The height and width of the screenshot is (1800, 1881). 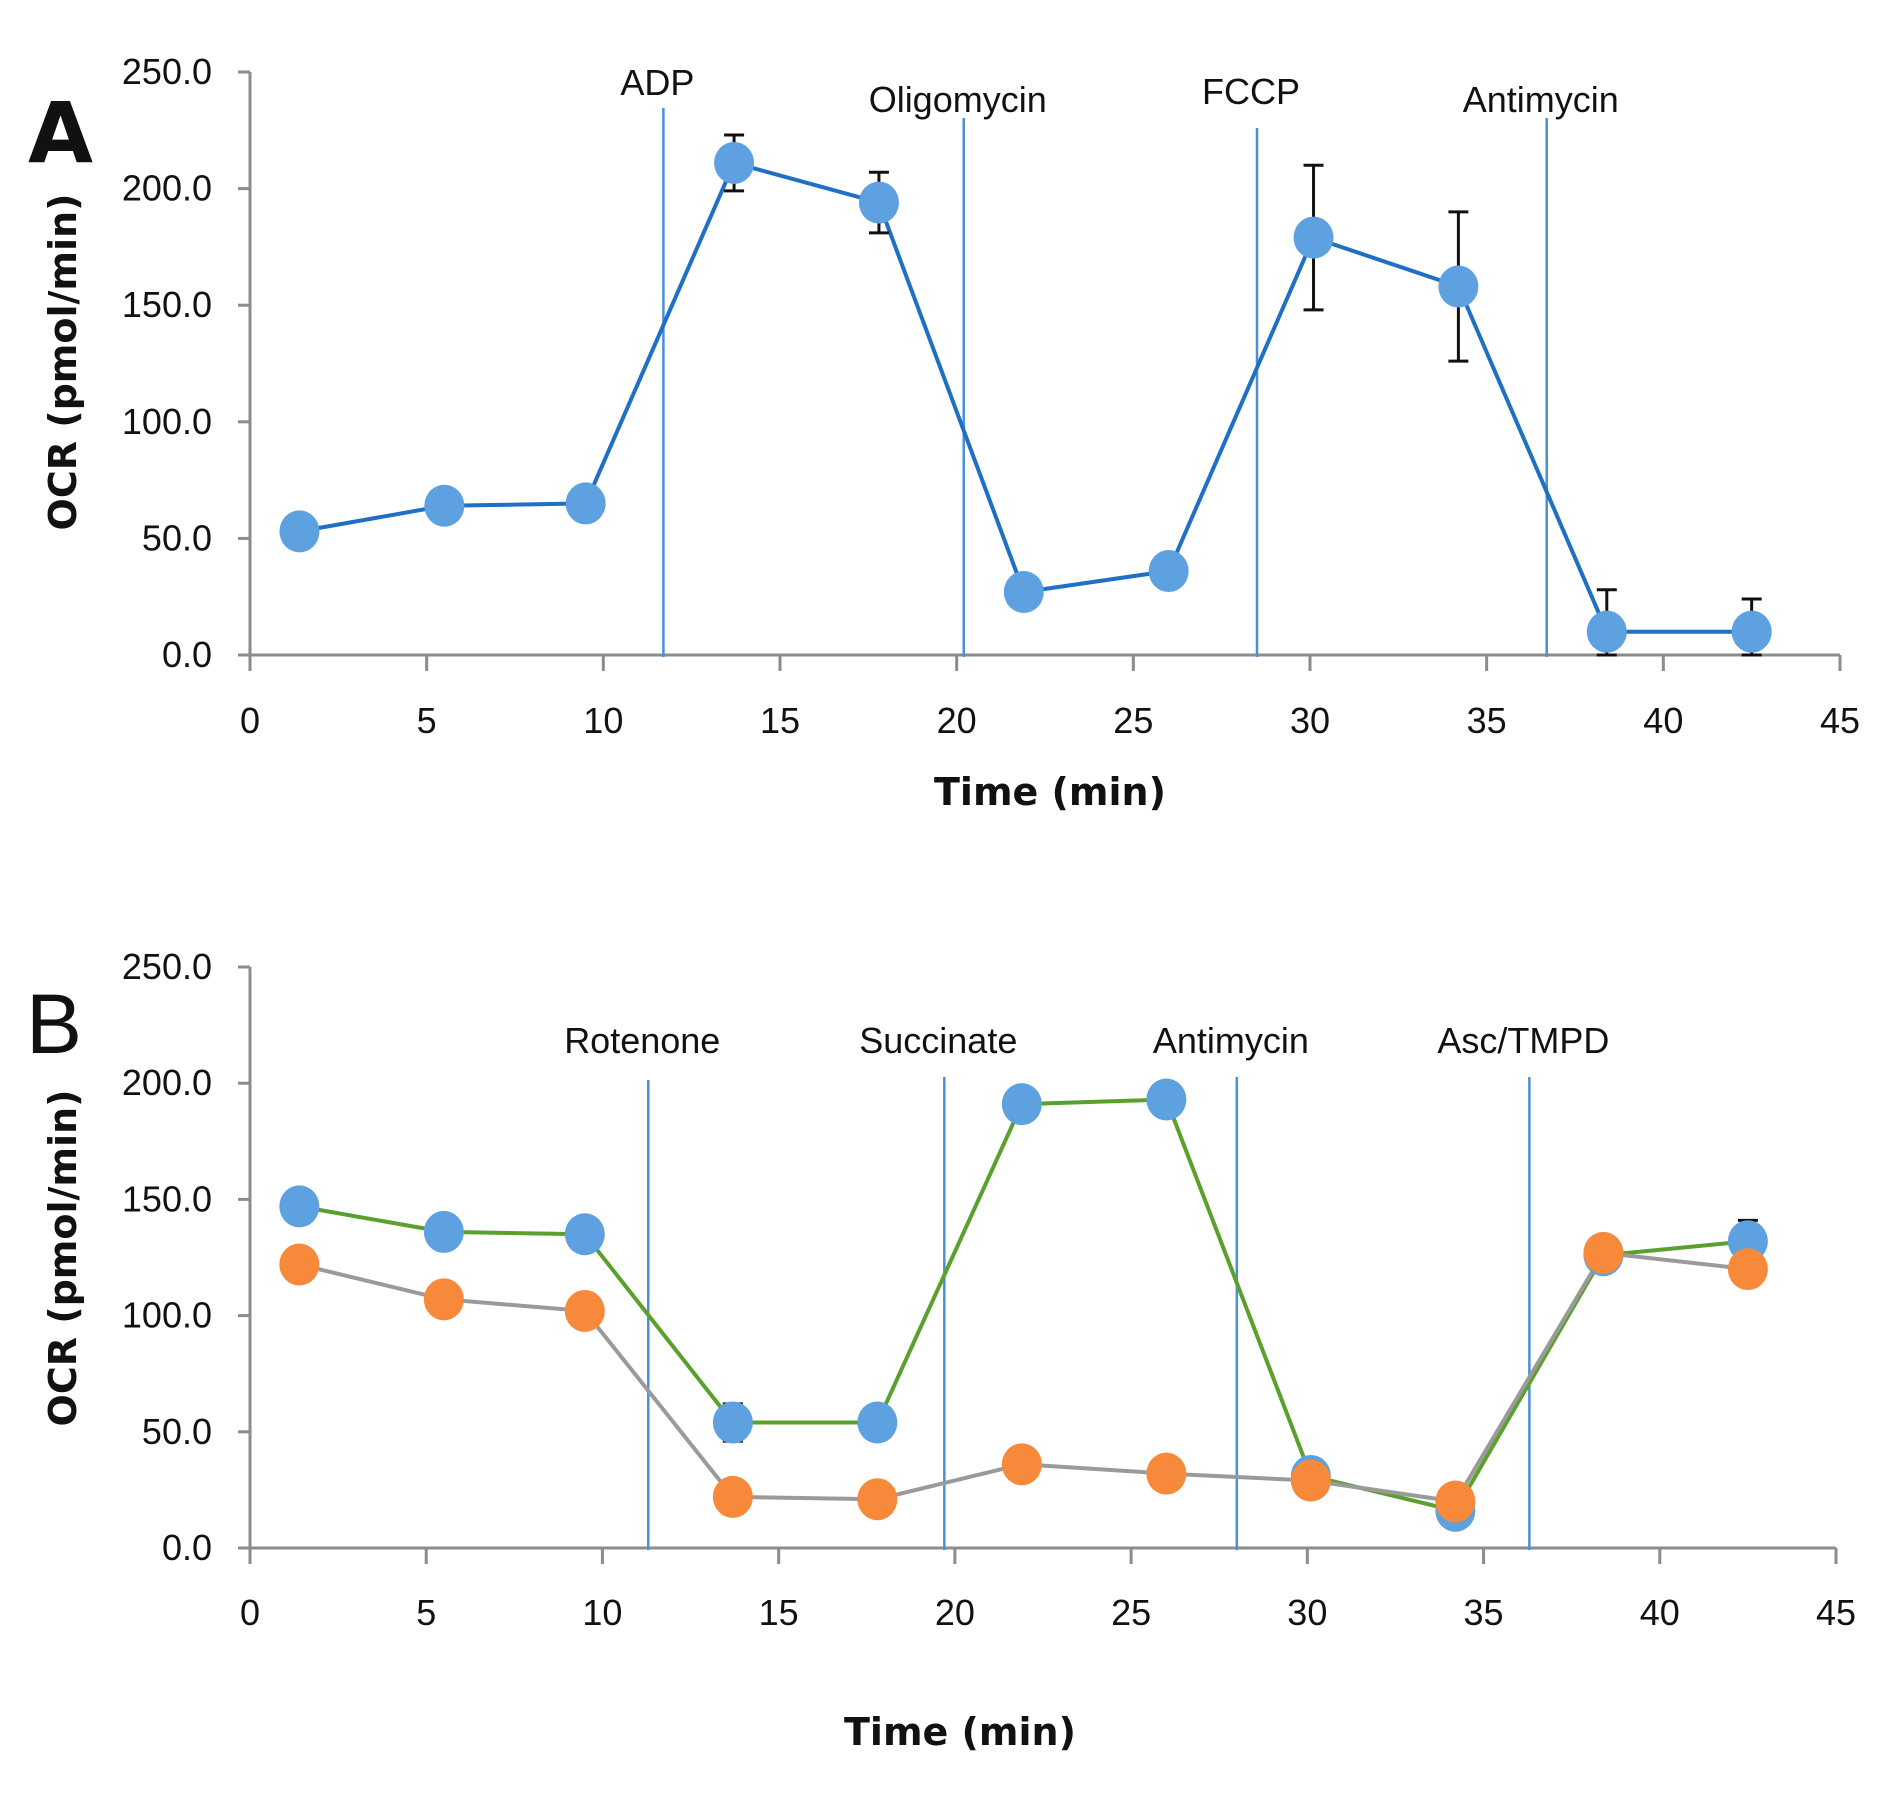 I want to click on panel-b-y-axis-title: OCR (pmol/min), so click(x=63, y=1258).